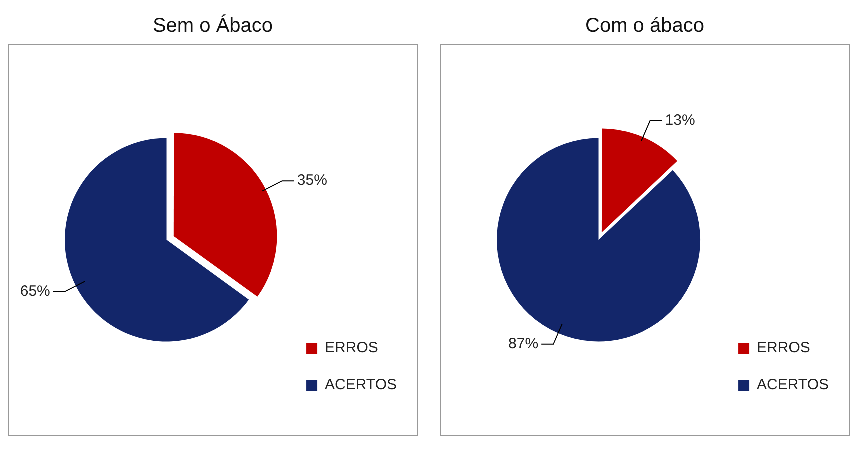  What do you see at coordinates (523, 344) in the screenshot?
I see `data-label: 87%` at bounding box center [523, 344].